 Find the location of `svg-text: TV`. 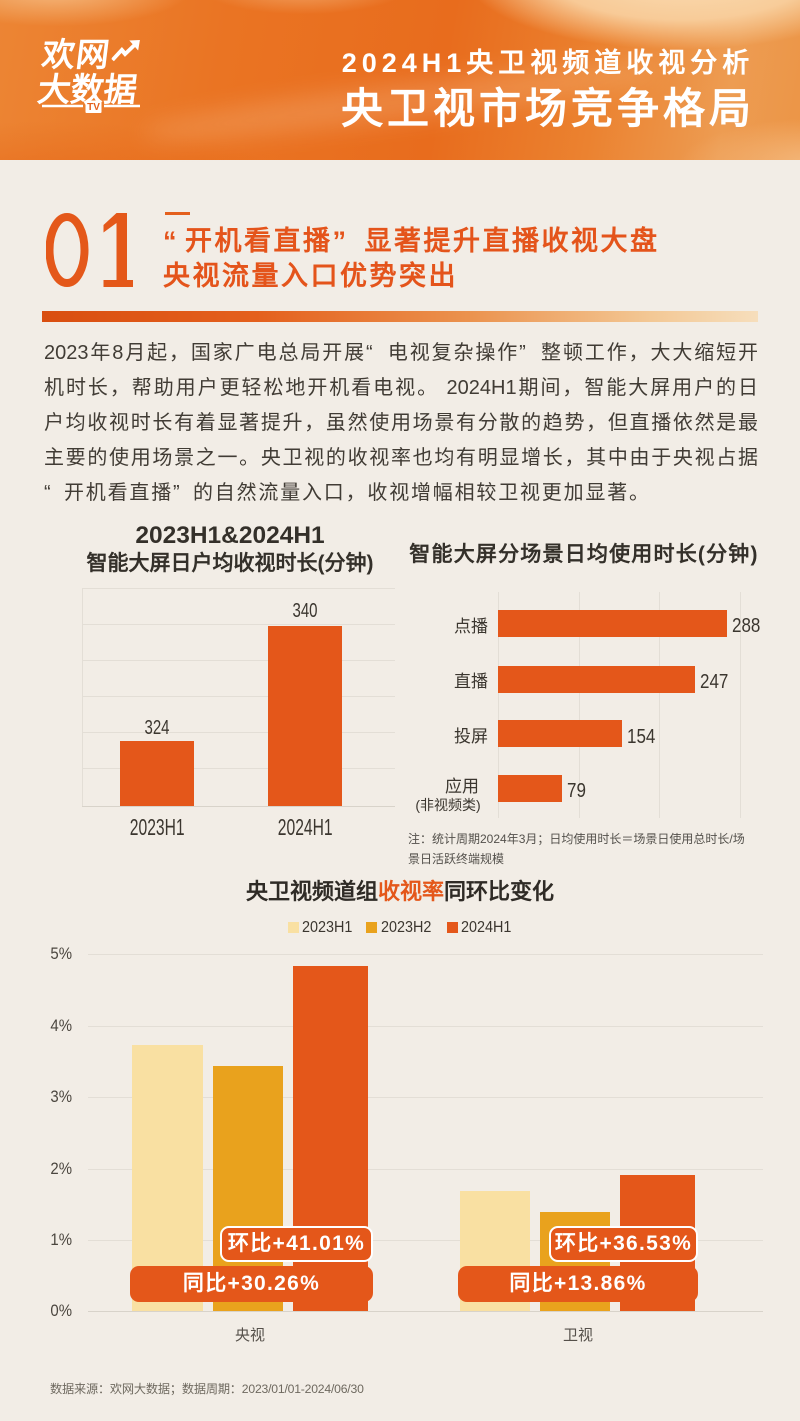

svg-text: TV is located at coordinates (93, 107).